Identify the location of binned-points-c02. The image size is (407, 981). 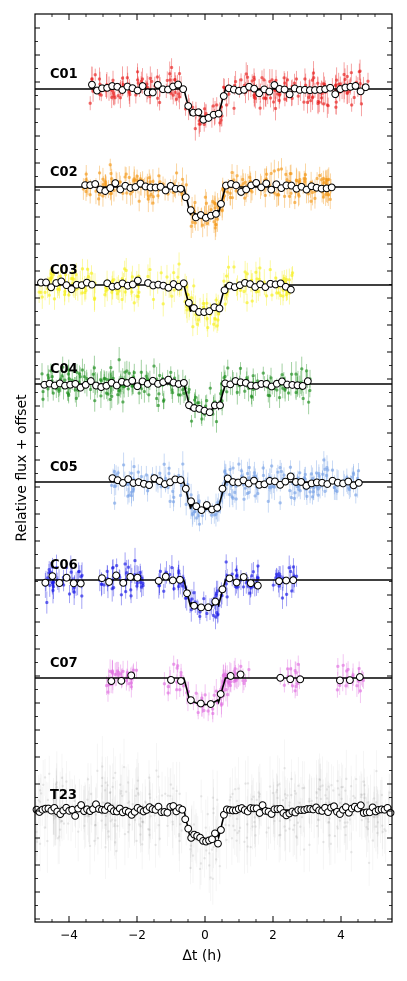
(208, 200).